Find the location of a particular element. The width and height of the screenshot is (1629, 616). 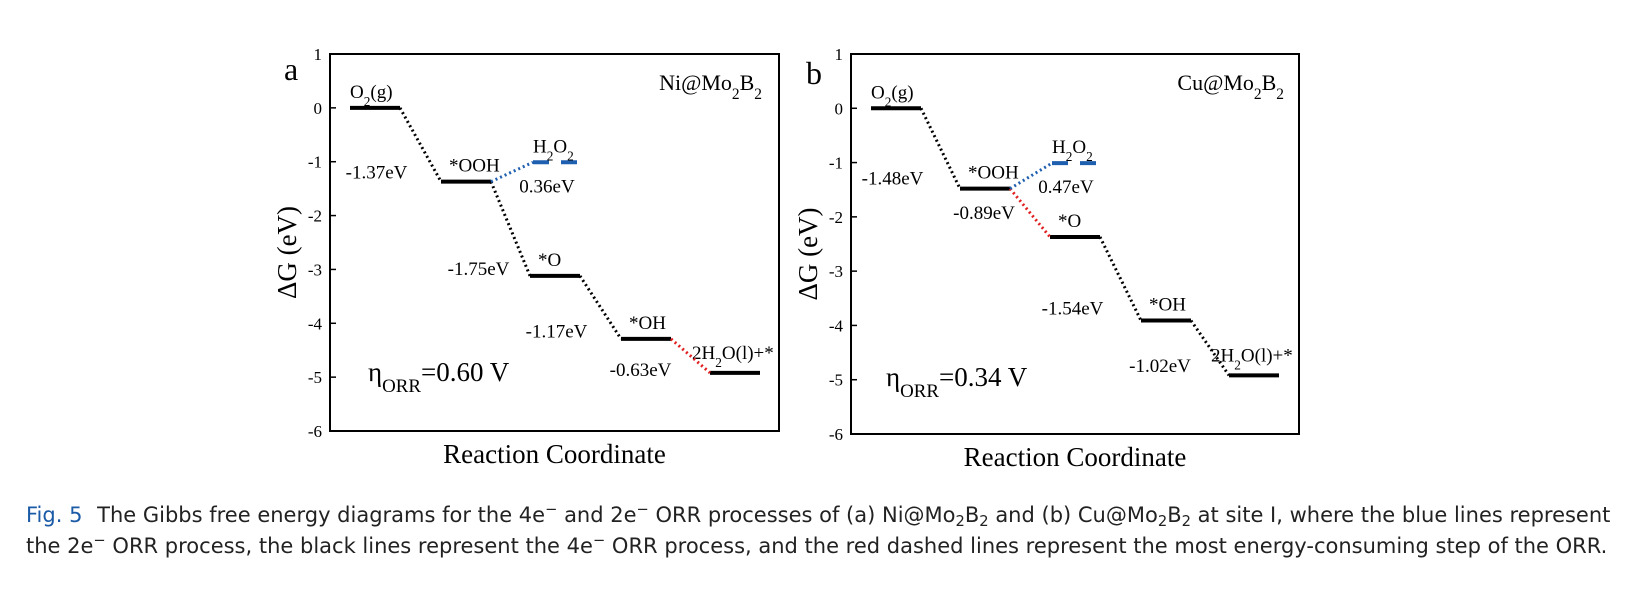

step-energy-label: -0.89eV is located at coordinates (984, 213).